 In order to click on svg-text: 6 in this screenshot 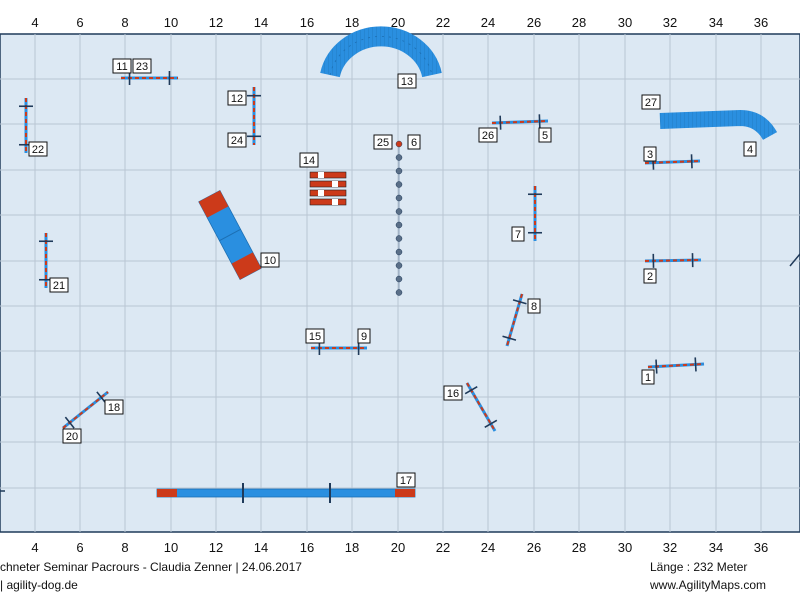, I will do `click(414, 143)`.